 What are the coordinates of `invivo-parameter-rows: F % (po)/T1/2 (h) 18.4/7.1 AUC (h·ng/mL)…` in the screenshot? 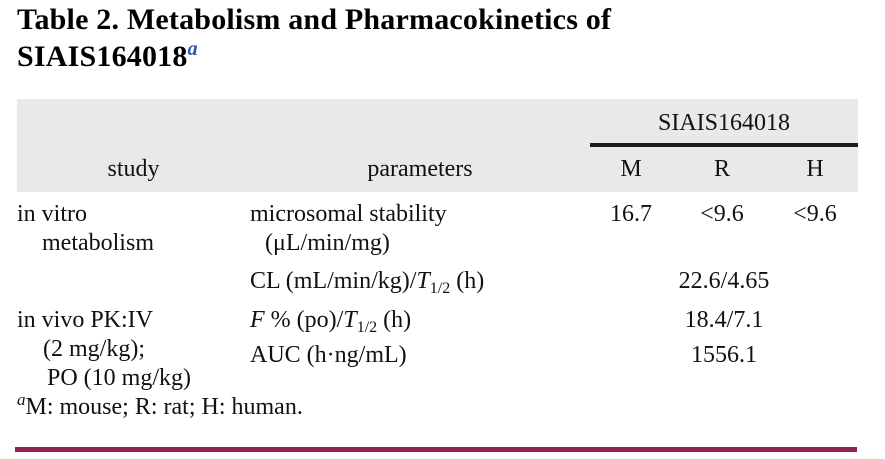 It's located at (554, 338).